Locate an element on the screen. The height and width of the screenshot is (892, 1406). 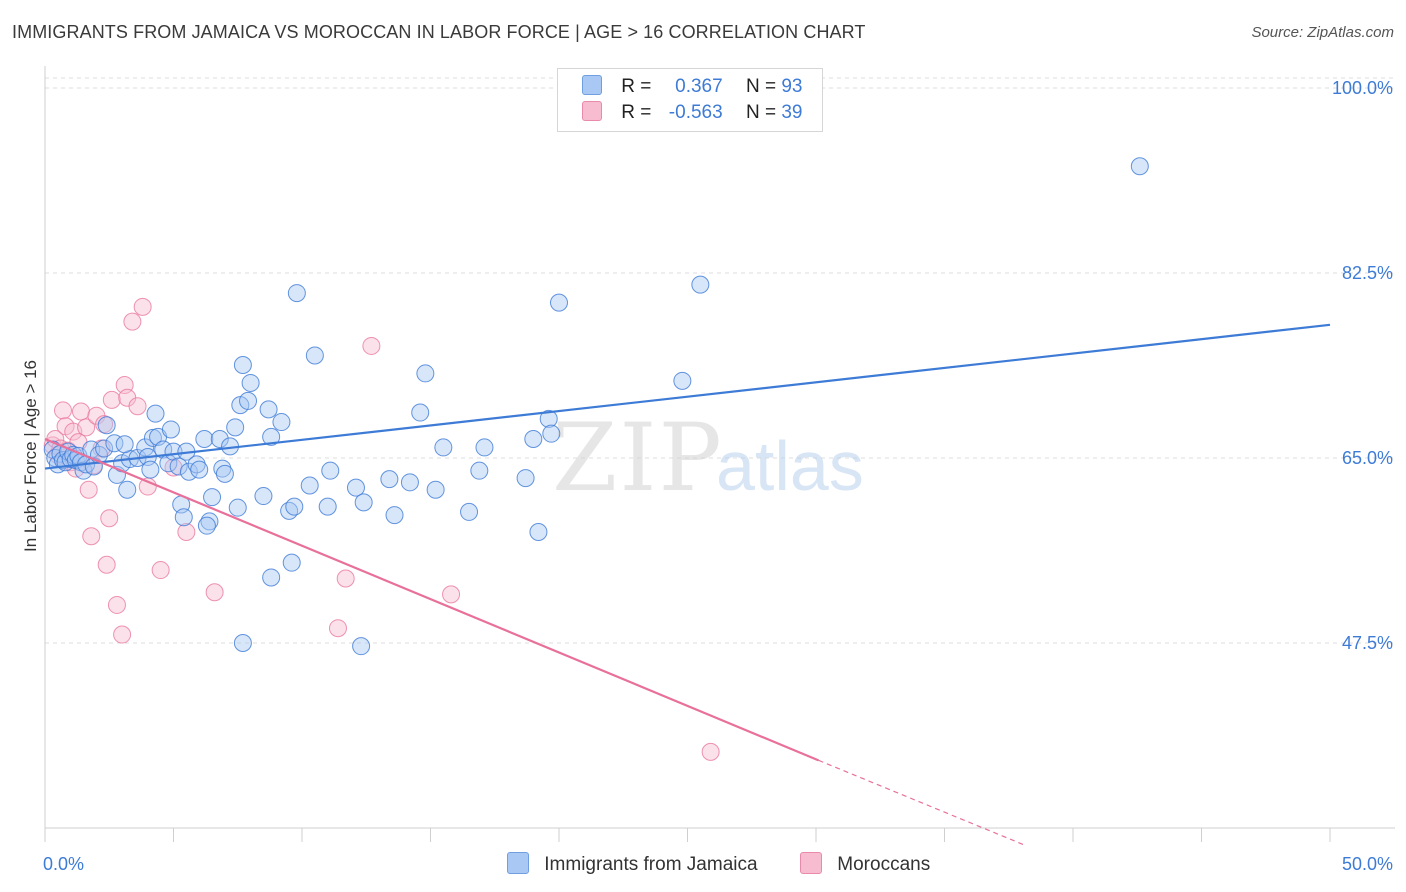
legend-n-value-jamaica: 93 is located at coordinates (792, 86).